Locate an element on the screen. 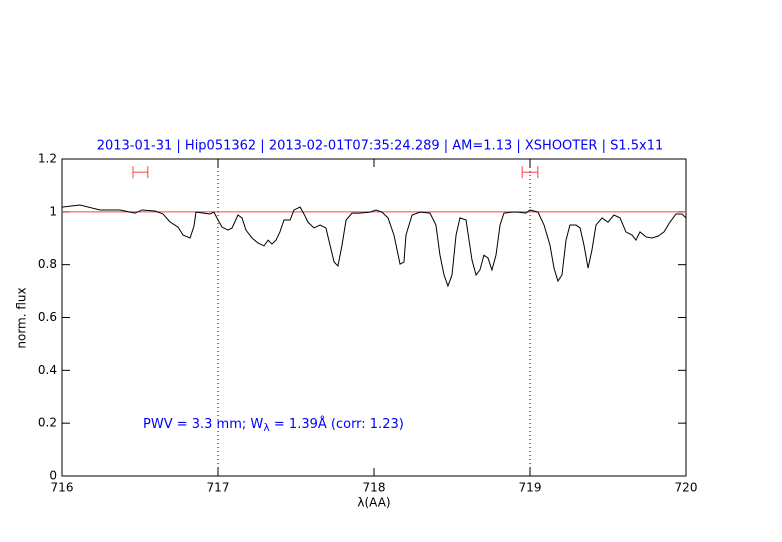  x-tick-label: 719 is located at coordinates (530, 488).